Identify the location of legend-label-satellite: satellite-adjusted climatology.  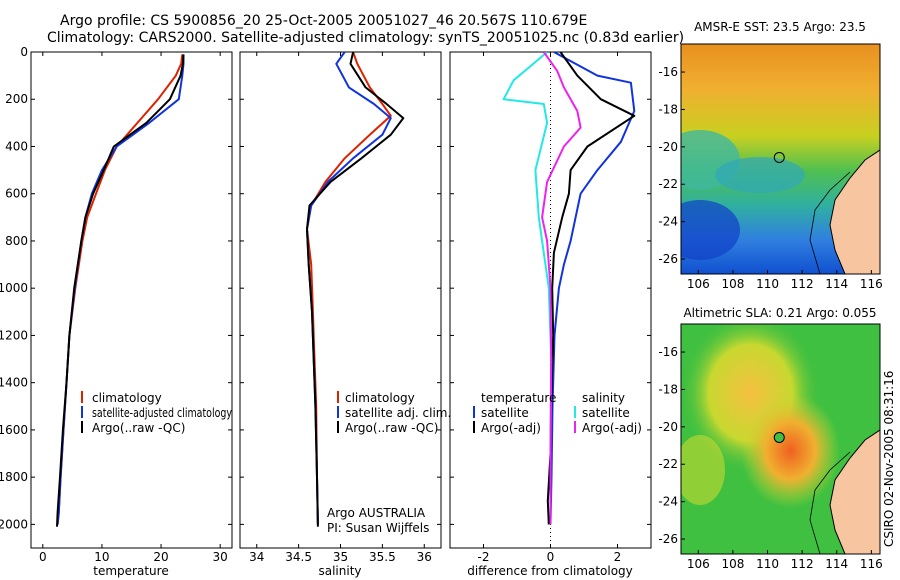
(162, 413).